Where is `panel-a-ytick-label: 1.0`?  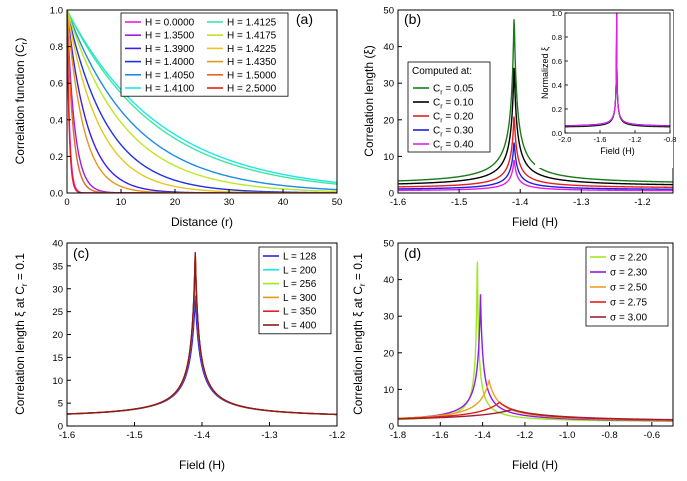 panel-a-ytick-label: 1.0 is located at coordinates (56, 11).